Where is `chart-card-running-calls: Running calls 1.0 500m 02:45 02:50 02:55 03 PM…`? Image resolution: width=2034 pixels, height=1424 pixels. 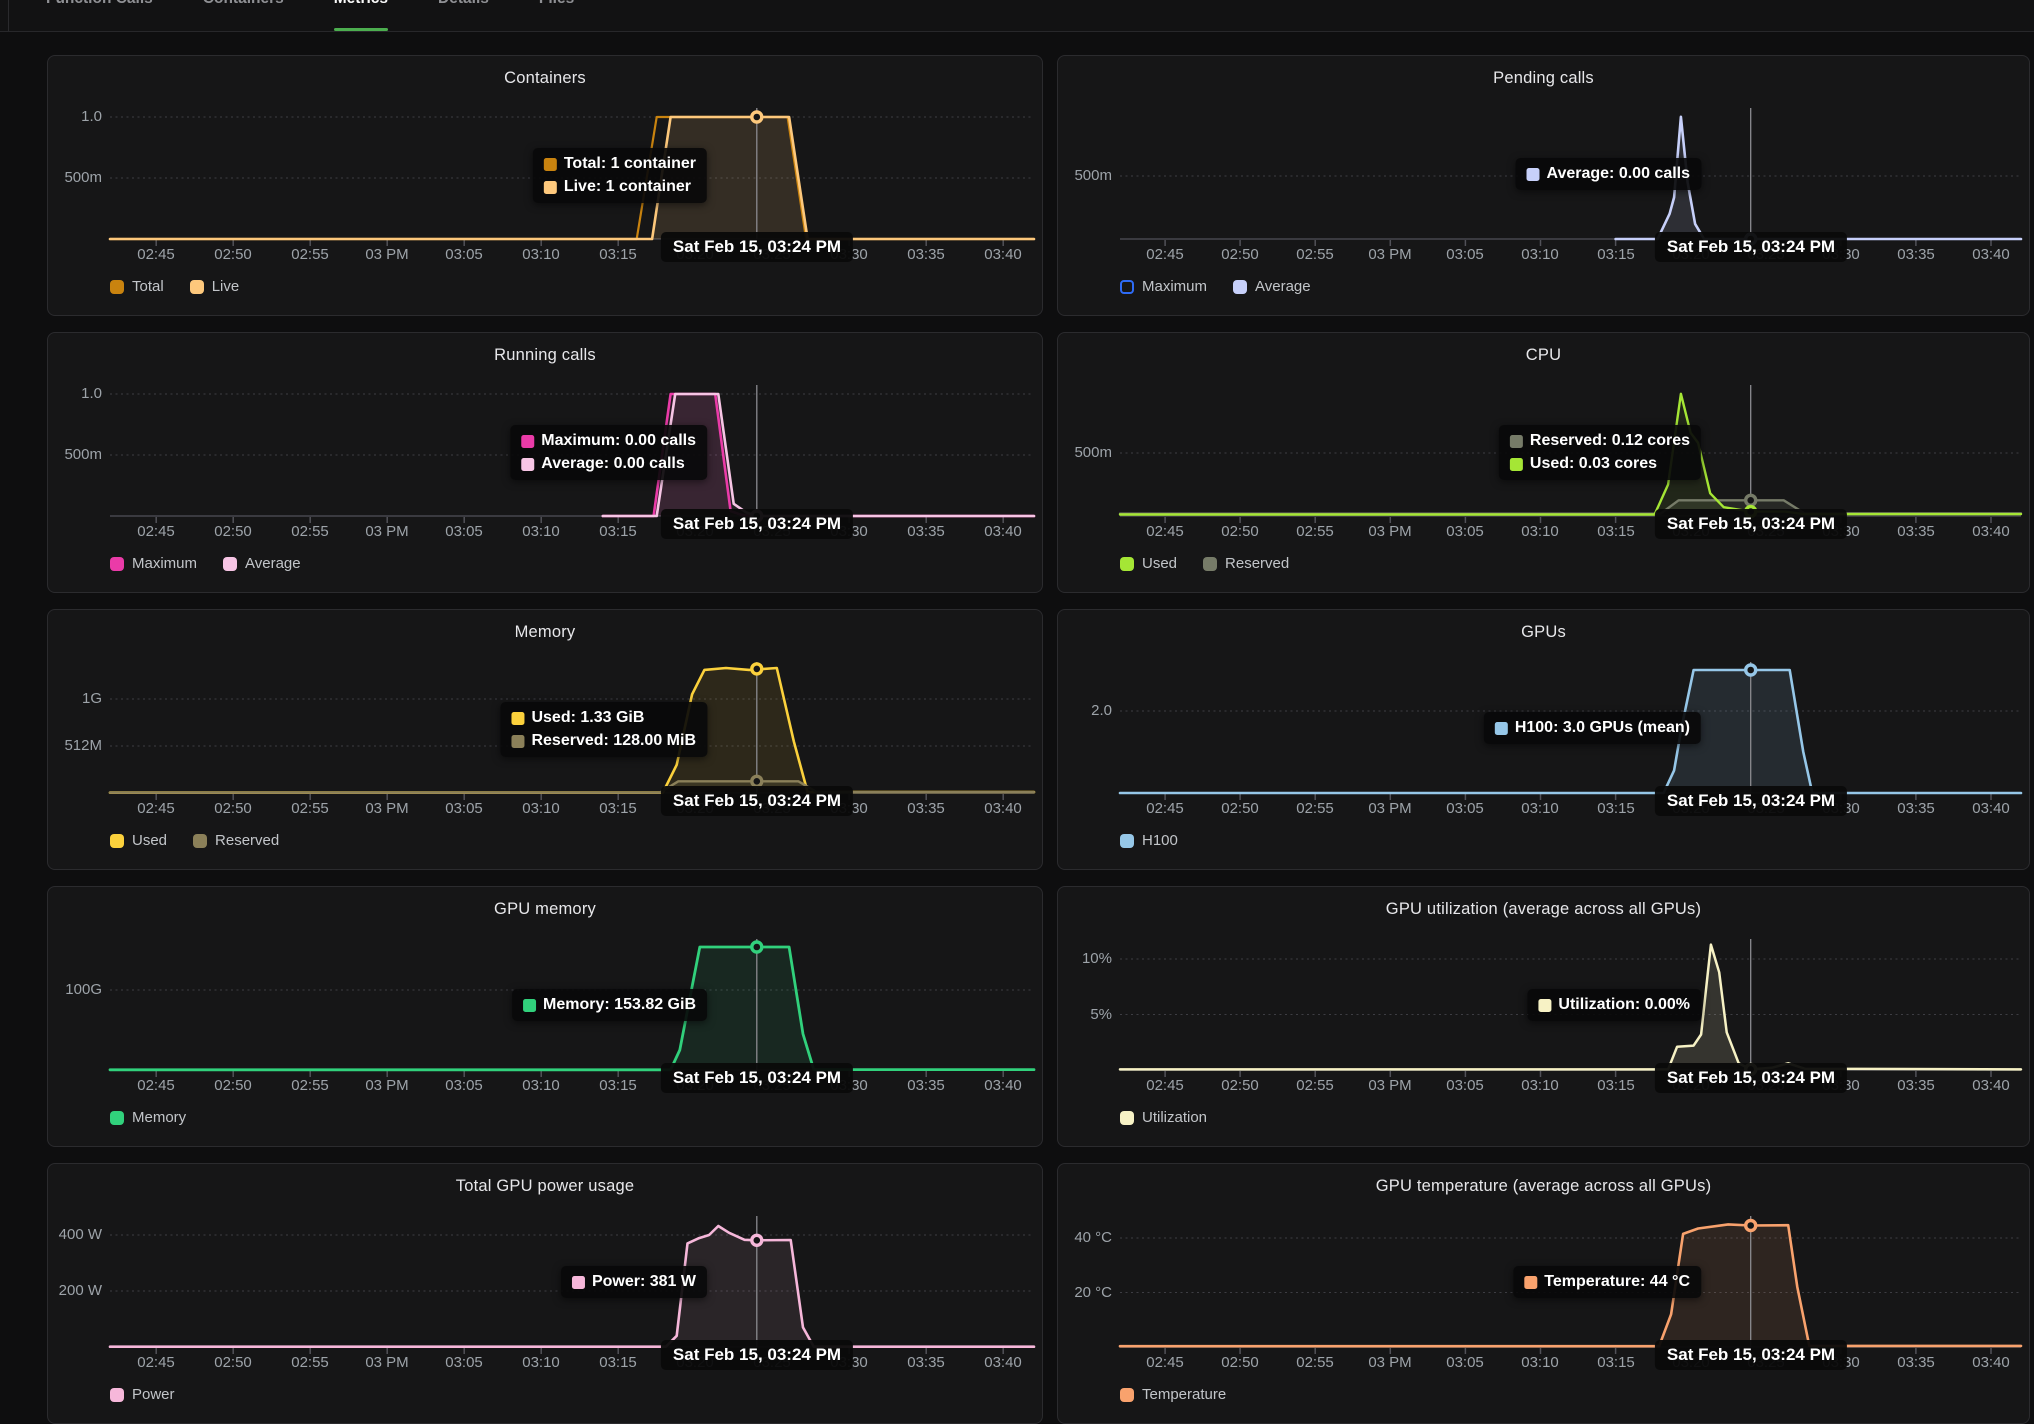
chart-card-running-calls: Running calls 1.0 500m 02:45 02:50 02:55 03 PM… is located at coordinates (545, 462).